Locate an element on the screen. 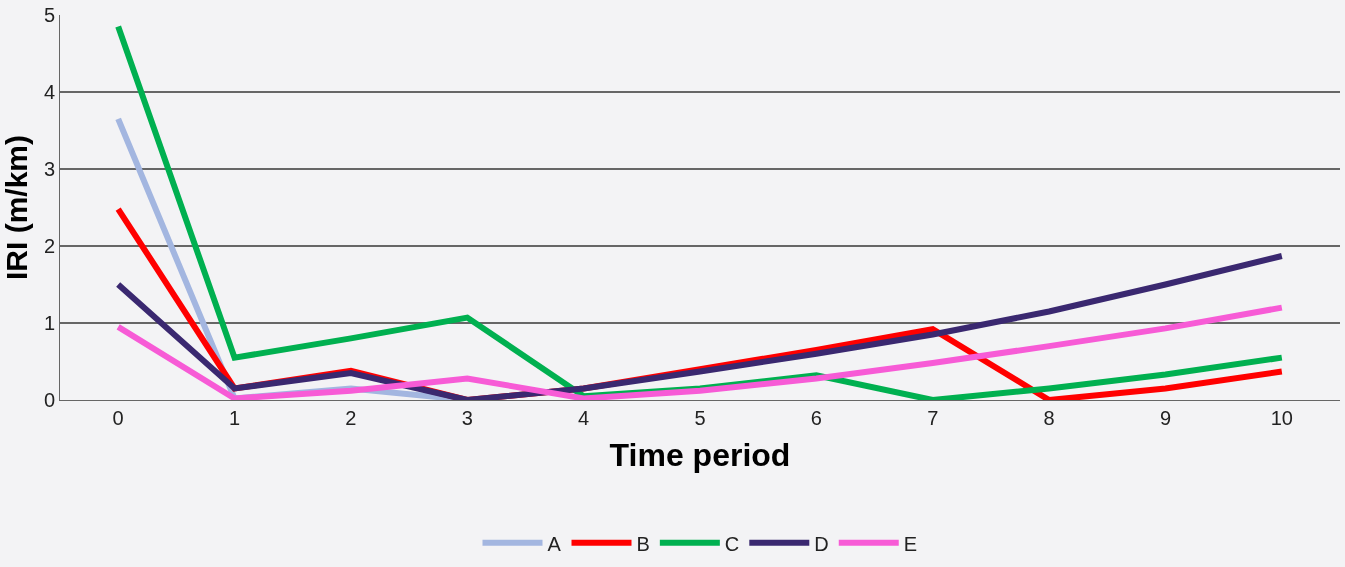 The image size is (1345, 567). x-tick-label: 6 is located at coordinates (816, 418).